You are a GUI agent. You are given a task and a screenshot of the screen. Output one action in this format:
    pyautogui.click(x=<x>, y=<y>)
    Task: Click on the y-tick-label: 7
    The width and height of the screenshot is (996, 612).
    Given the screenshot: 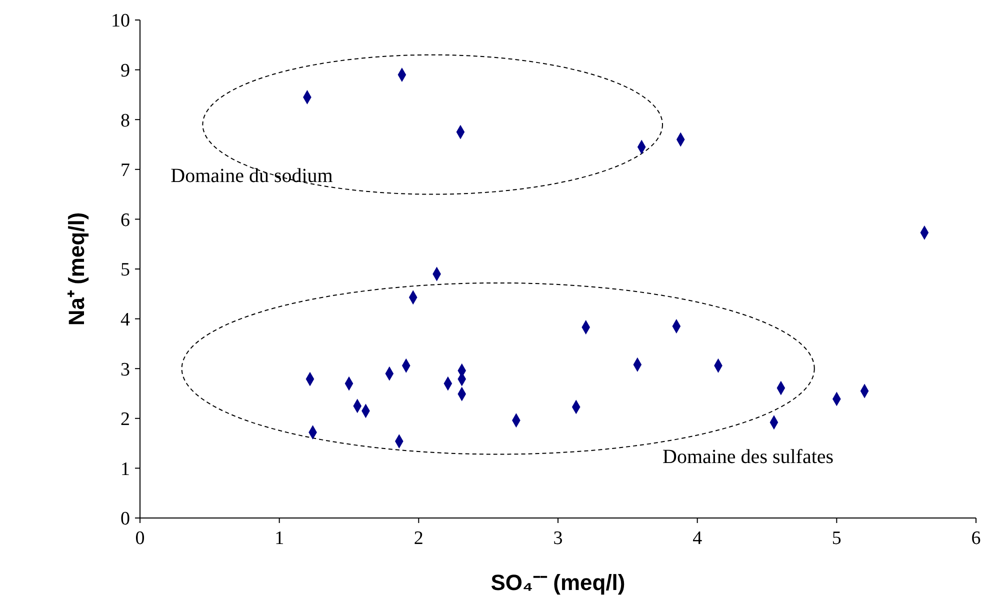 What is the action you would take?
    pyautogui.click(x=125, y=171)
    